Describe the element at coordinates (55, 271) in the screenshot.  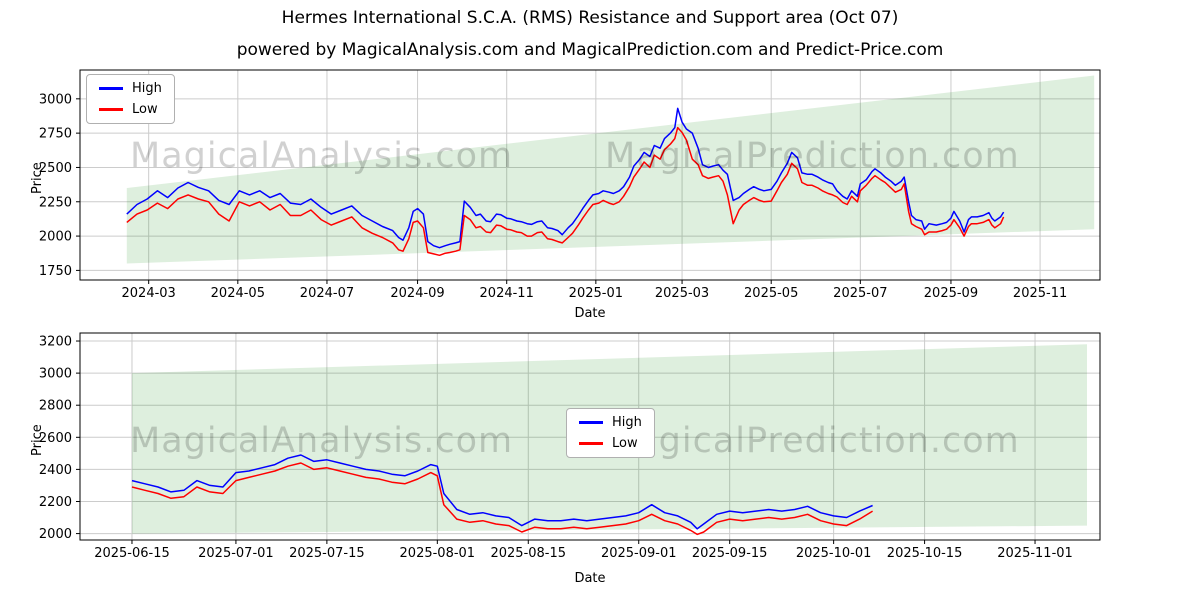
I see `svg-text: 1750` at that location.